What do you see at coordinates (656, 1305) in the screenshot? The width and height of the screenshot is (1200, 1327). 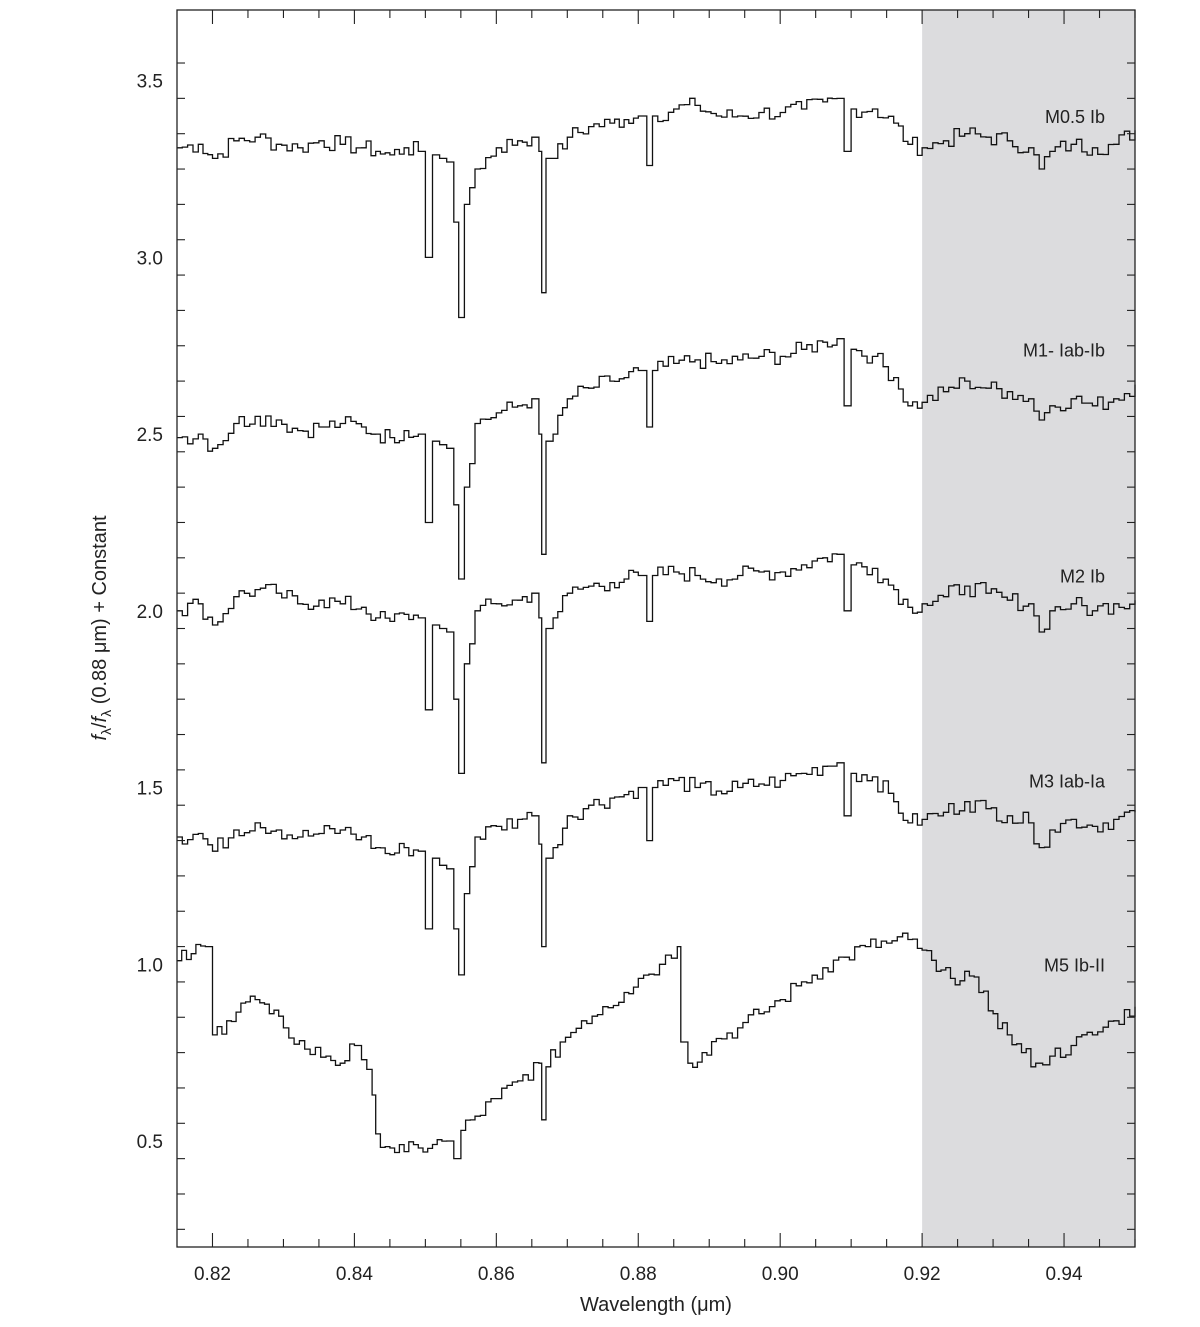 I see `x-axis-label: Wavelength (μm)` at bounding box center [656, 1305].